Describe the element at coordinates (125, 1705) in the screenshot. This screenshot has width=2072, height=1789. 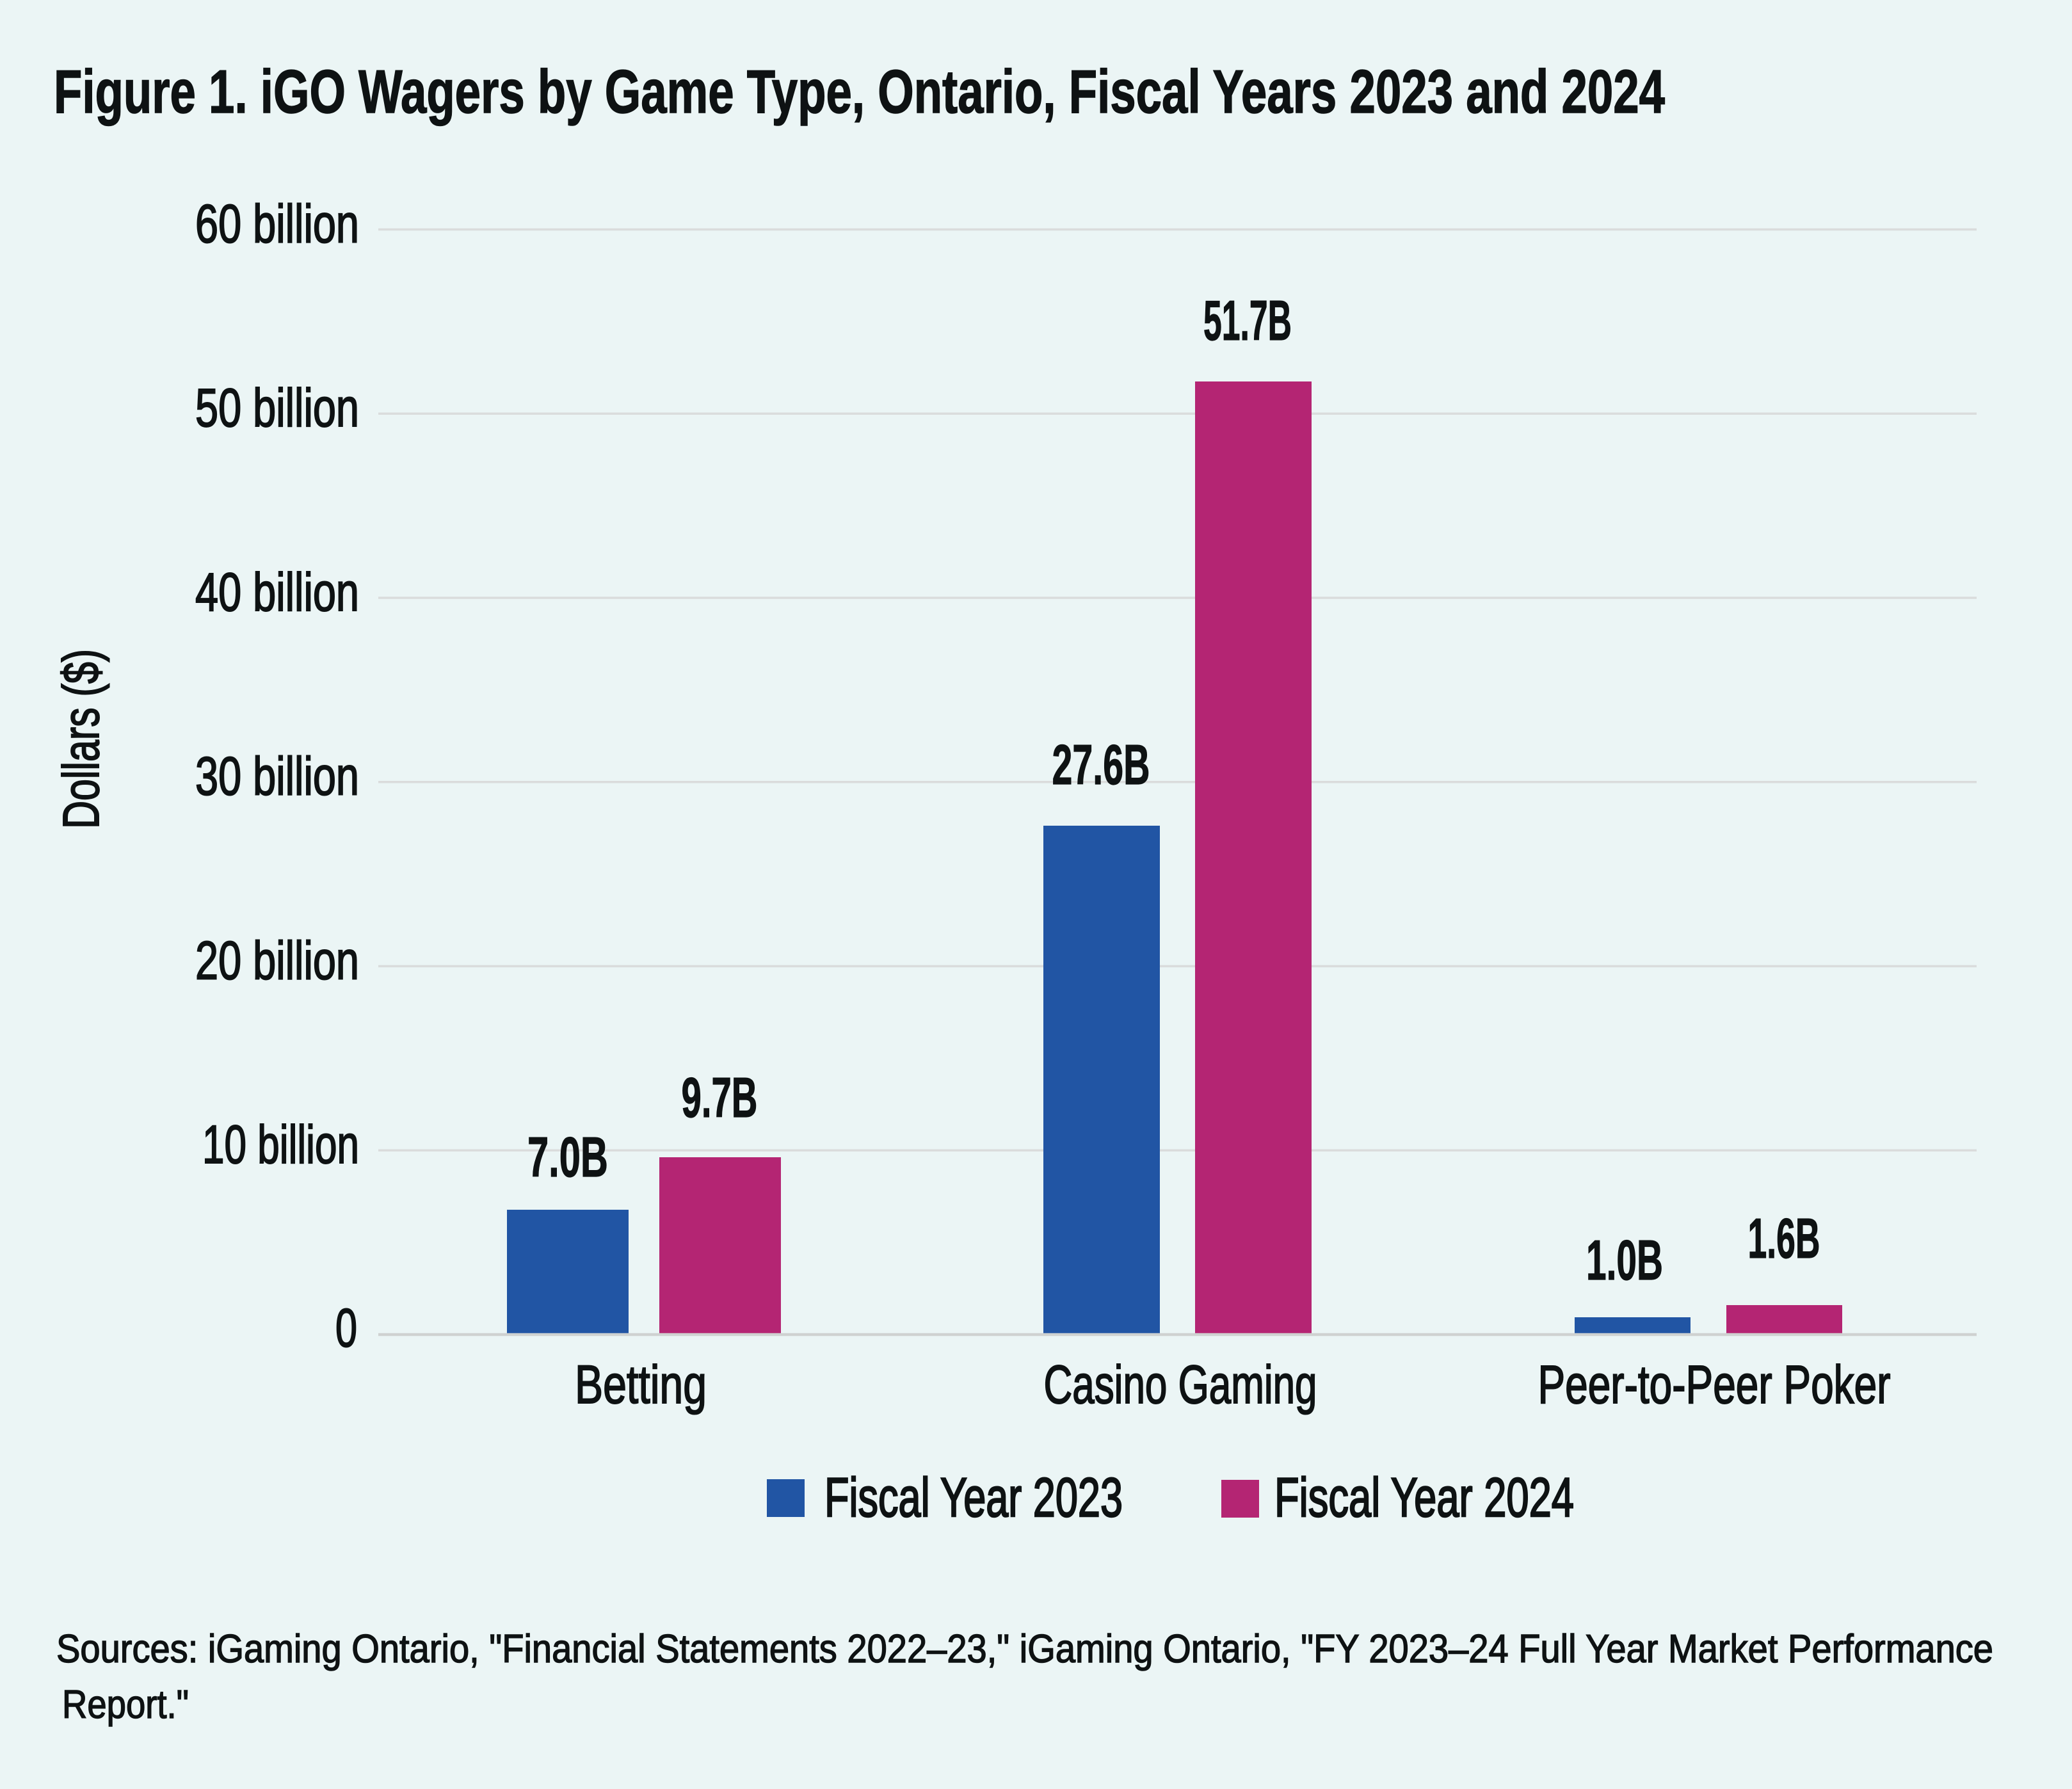
I see `svg-text: Report."` at that location.